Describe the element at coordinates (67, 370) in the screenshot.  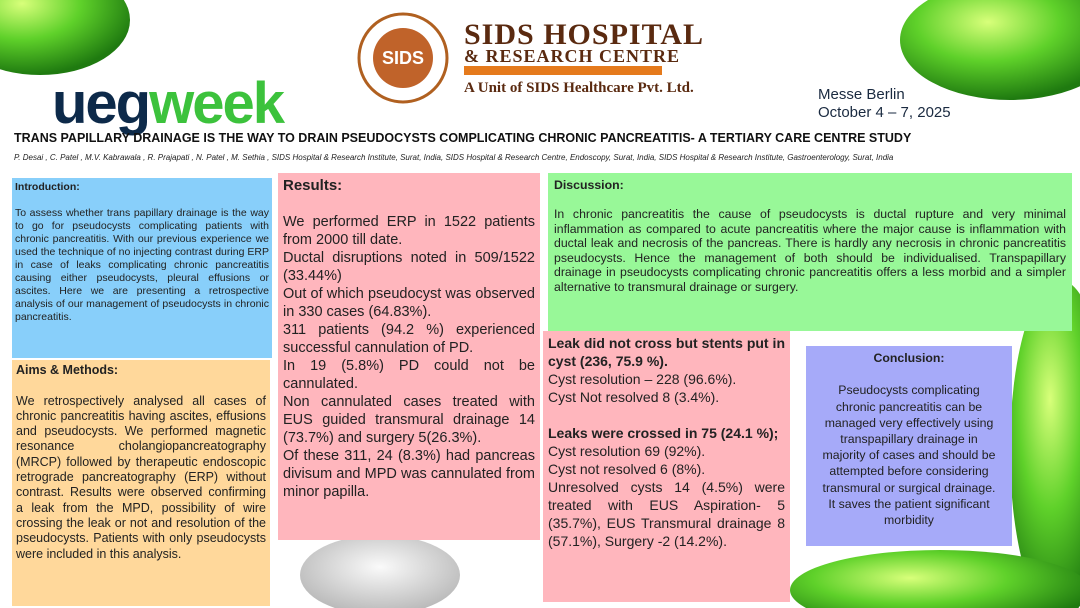
I see `heading: Aims & Methods:` at that location.